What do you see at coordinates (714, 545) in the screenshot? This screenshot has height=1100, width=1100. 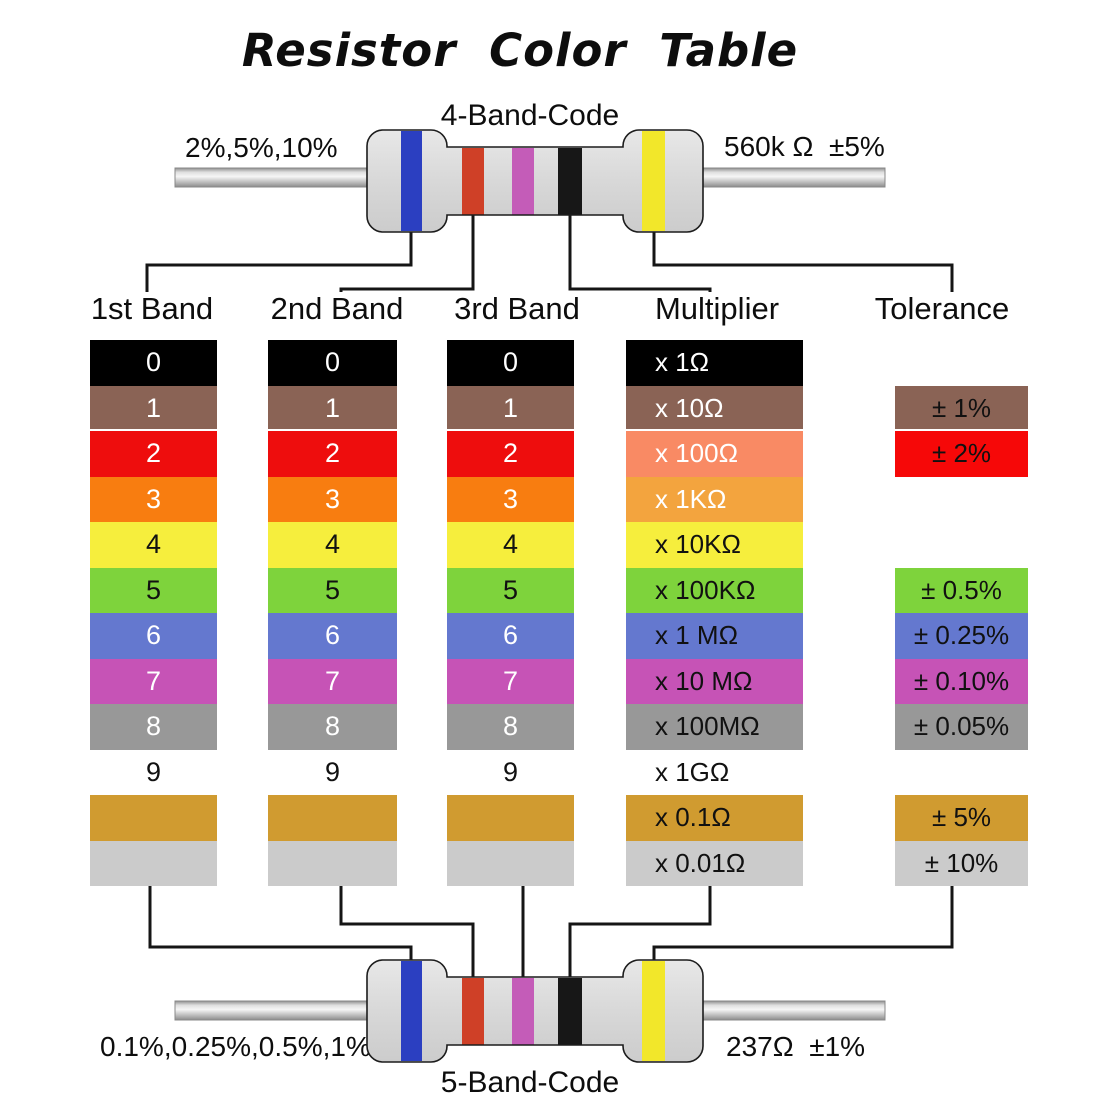 I see `multiplier-row-yellow: x 10KΩ` at bounding box center [714, 545].